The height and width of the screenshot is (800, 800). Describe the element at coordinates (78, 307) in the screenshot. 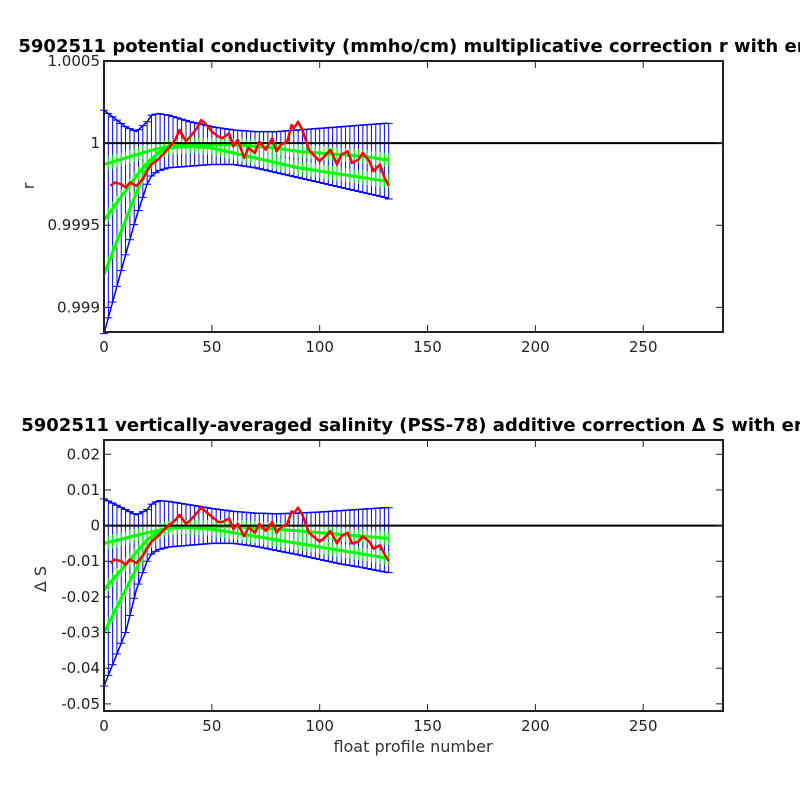

I see `y-tick-label: 0.999` at that location.